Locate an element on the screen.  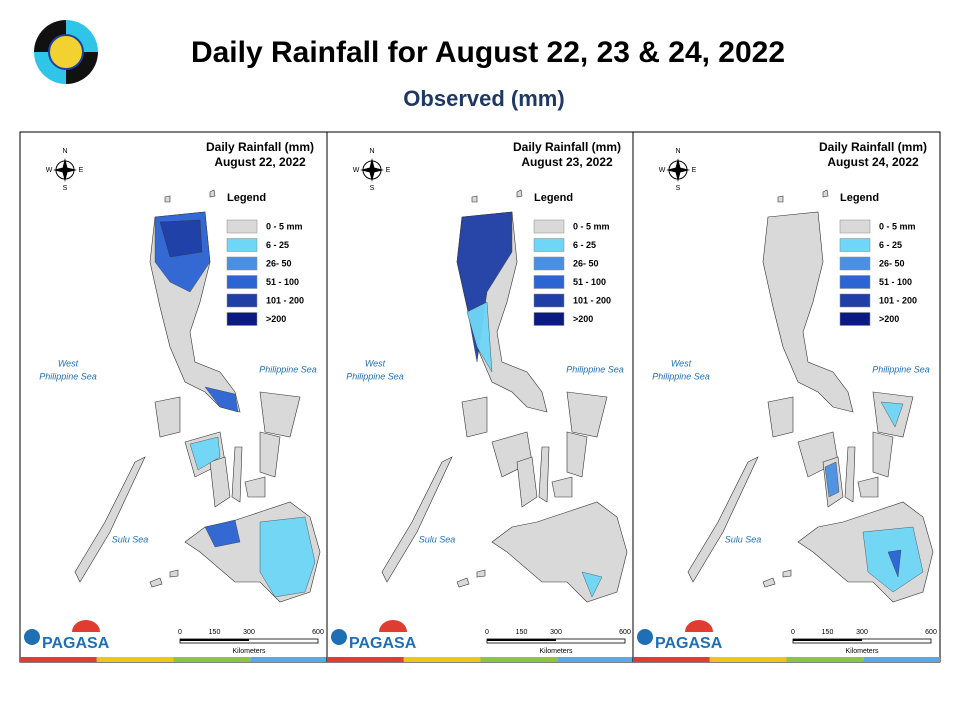
scale-tick-label: 150 is located at coordinates (215, 632).